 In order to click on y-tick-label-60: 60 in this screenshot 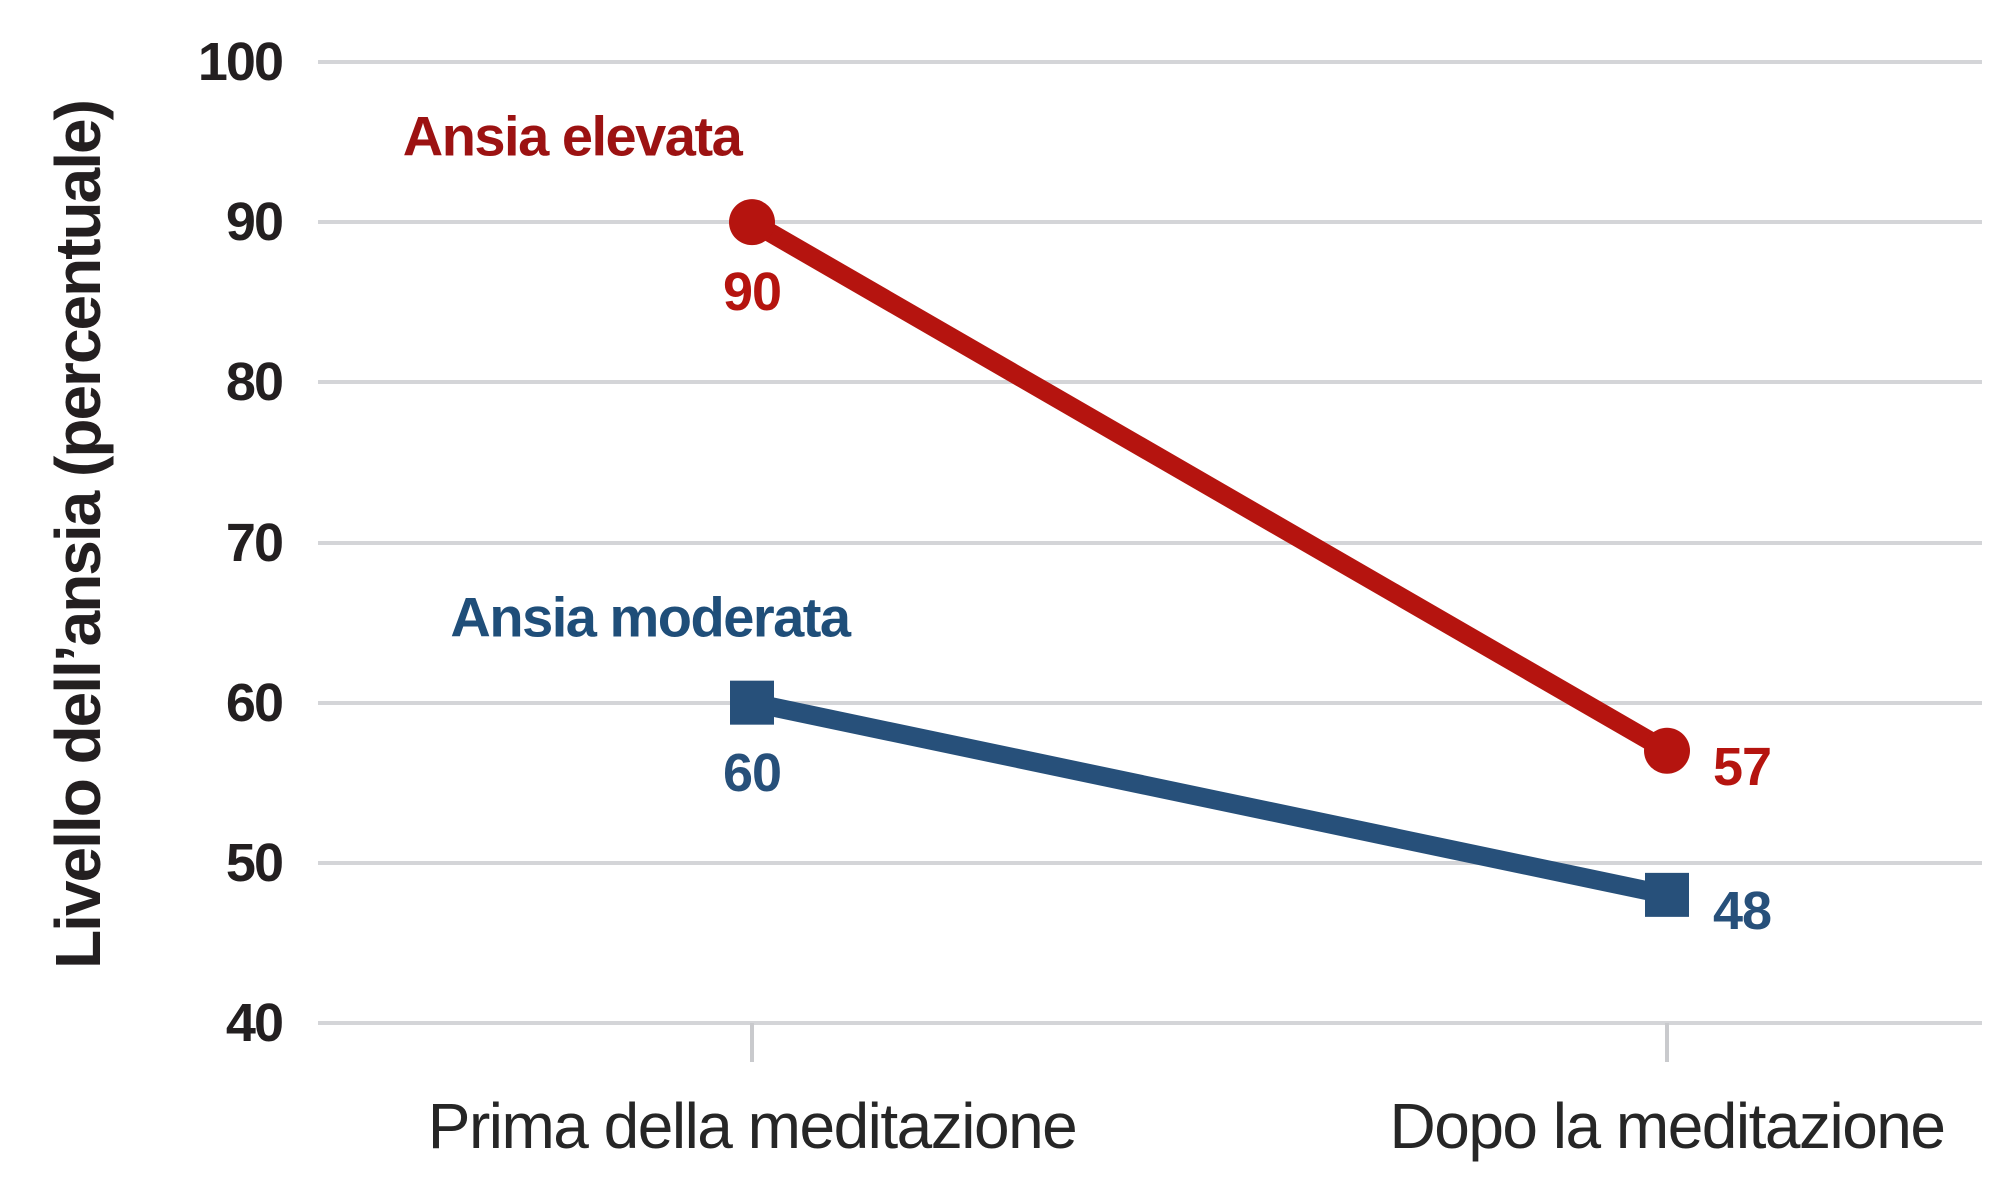, I will do `click(254, 702)`.